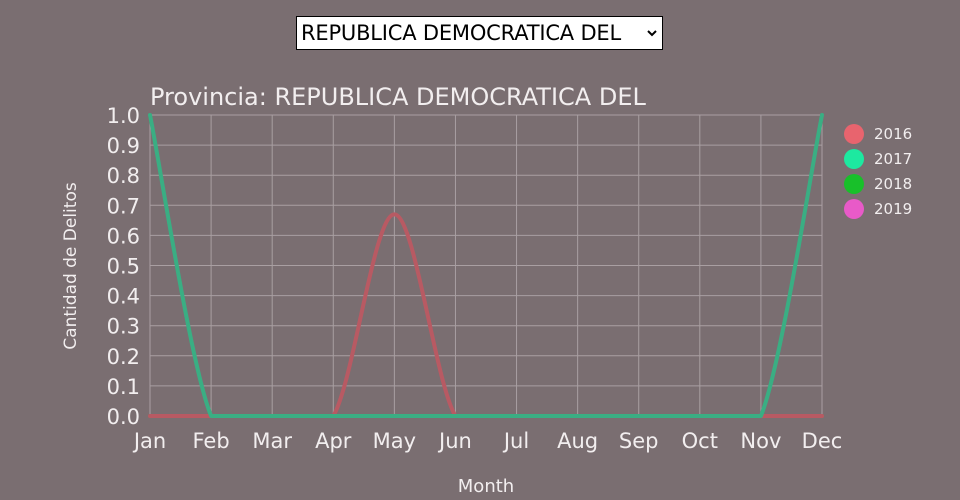 Image resolution: width=960 pixels, height=500 pixels. What do you see at coordinates (461, 33) in the screenshot?
I see `province-select-value: REPUBLICA DEMOCRATICA DEL` at bounding box center [461, 33].